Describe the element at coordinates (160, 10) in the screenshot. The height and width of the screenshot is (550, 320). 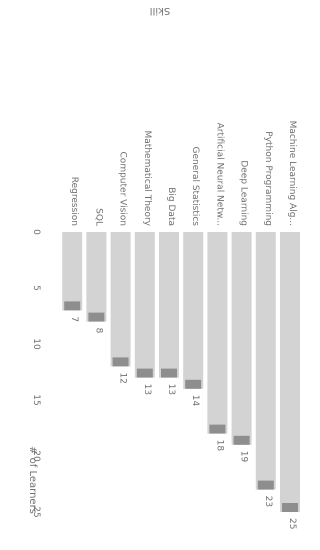
I see `chart-title: Skill` at that location.